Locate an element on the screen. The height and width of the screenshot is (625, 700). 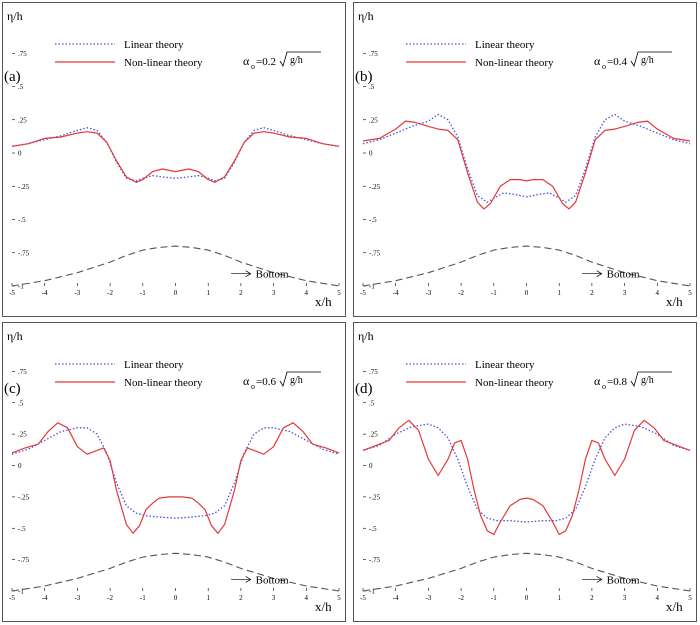
bottom-arrow-head is located at coordinates (599, 579).